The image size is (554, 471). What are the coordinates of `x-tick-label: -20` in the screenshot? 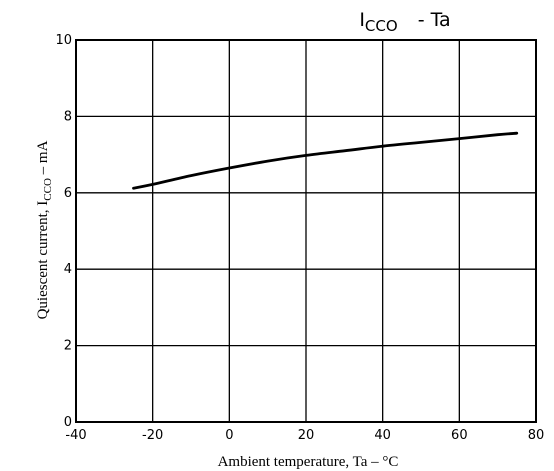 It's located at (152, 435).